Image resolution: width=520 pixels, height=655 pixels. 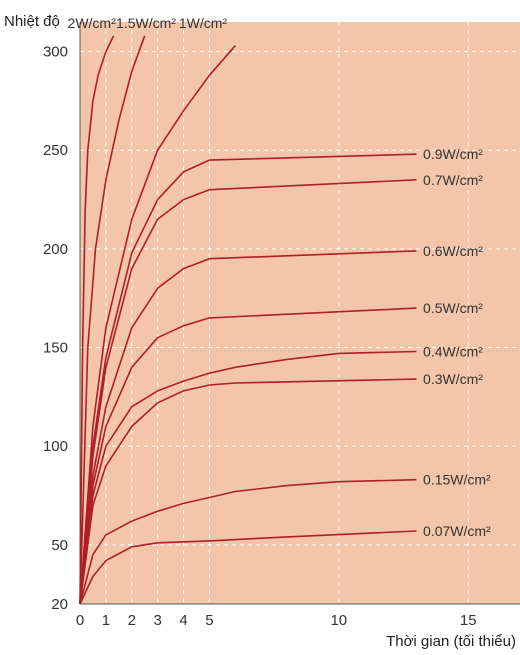 What do you see at coordinates (453, 154) in the screenshot?
I see `series-label: 0.9W/cm²` at bounding box center [453, 154].